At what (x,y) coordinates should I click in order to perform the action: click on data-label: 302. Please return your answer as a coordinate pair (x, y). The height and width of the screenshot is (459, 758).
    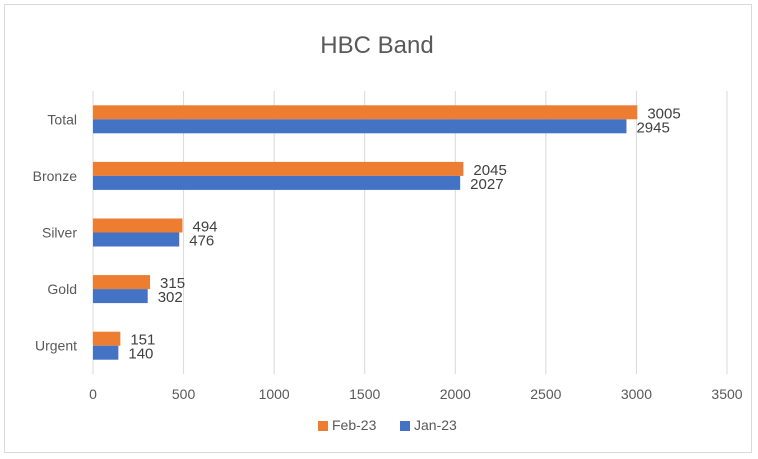
    Looking at the image, I should click on (170, 297).